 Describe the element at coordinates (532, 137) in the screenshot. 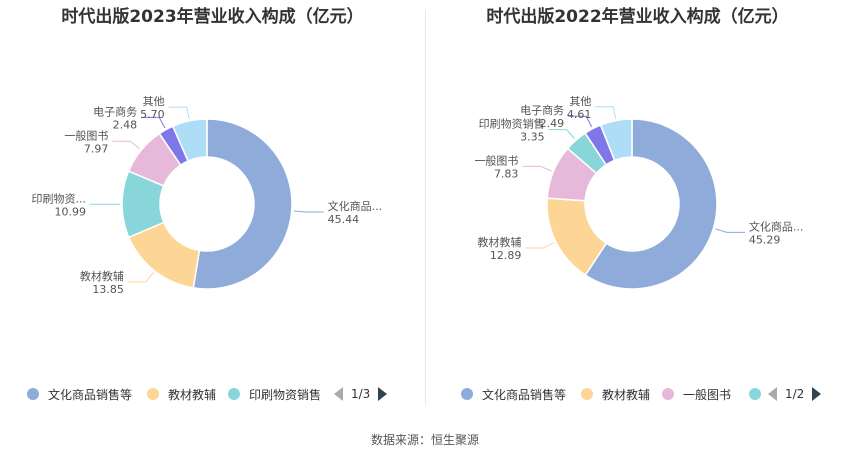

I see `slice-value-3: 3.35` at that location.